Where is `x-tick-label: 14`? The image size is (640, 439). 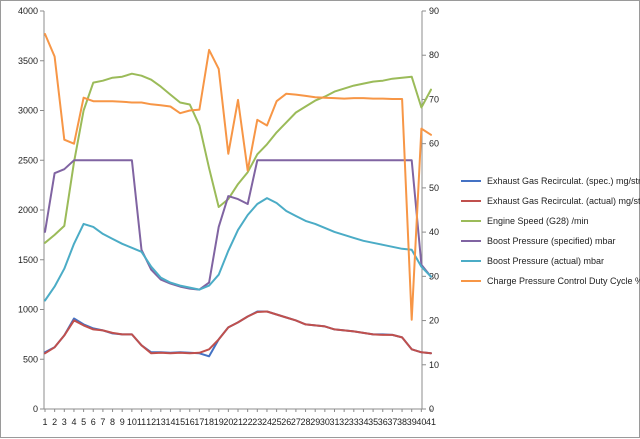
x-tick-label: 14 is located at coordinates (170, 422).